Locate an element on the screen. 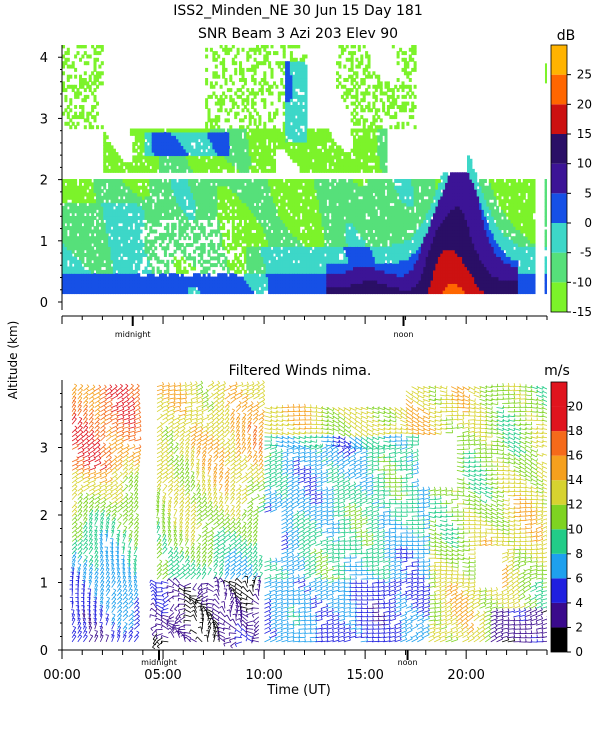 The width and height of the screenshot is (600, 750). snr-cell-2025 is located at coordinates (192, 137).